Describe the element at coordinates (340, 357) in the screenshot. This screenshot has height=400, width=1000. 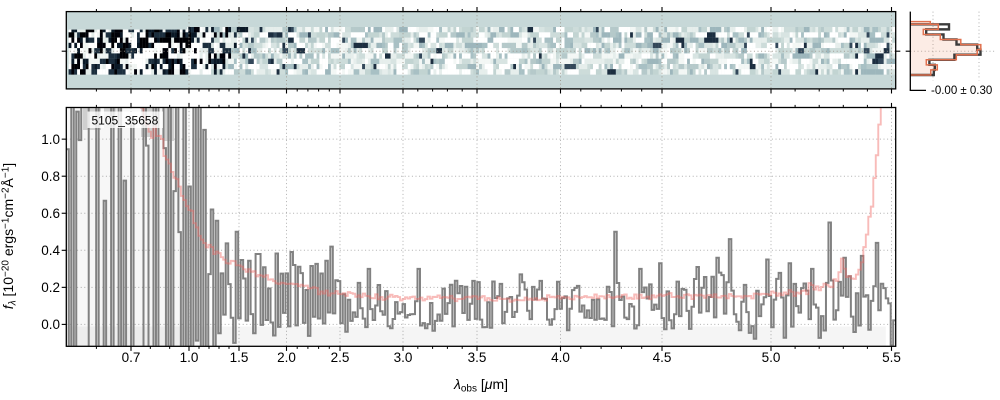
I see `svg-text: 2.5` at that location.